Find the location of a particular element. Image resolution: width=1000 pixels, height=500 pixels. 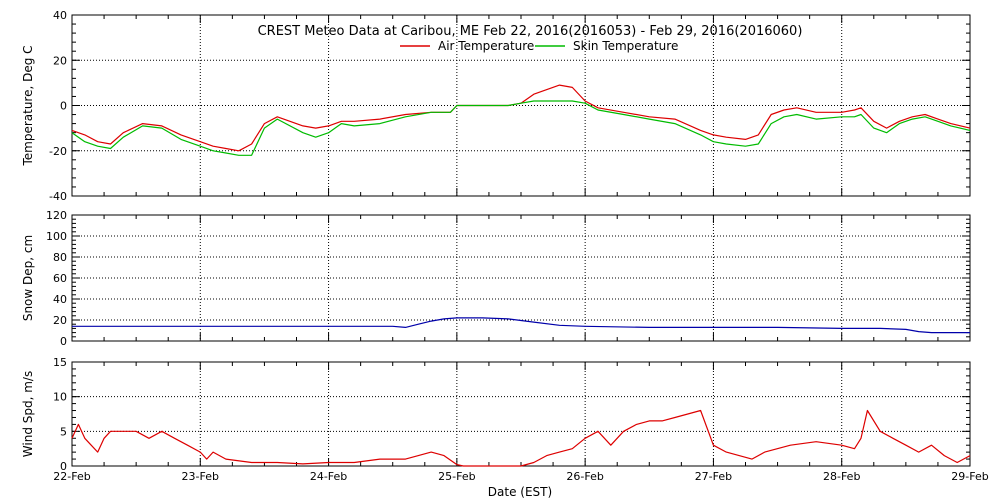

y-tick-label: 100 is located at coordinates (56, 236).